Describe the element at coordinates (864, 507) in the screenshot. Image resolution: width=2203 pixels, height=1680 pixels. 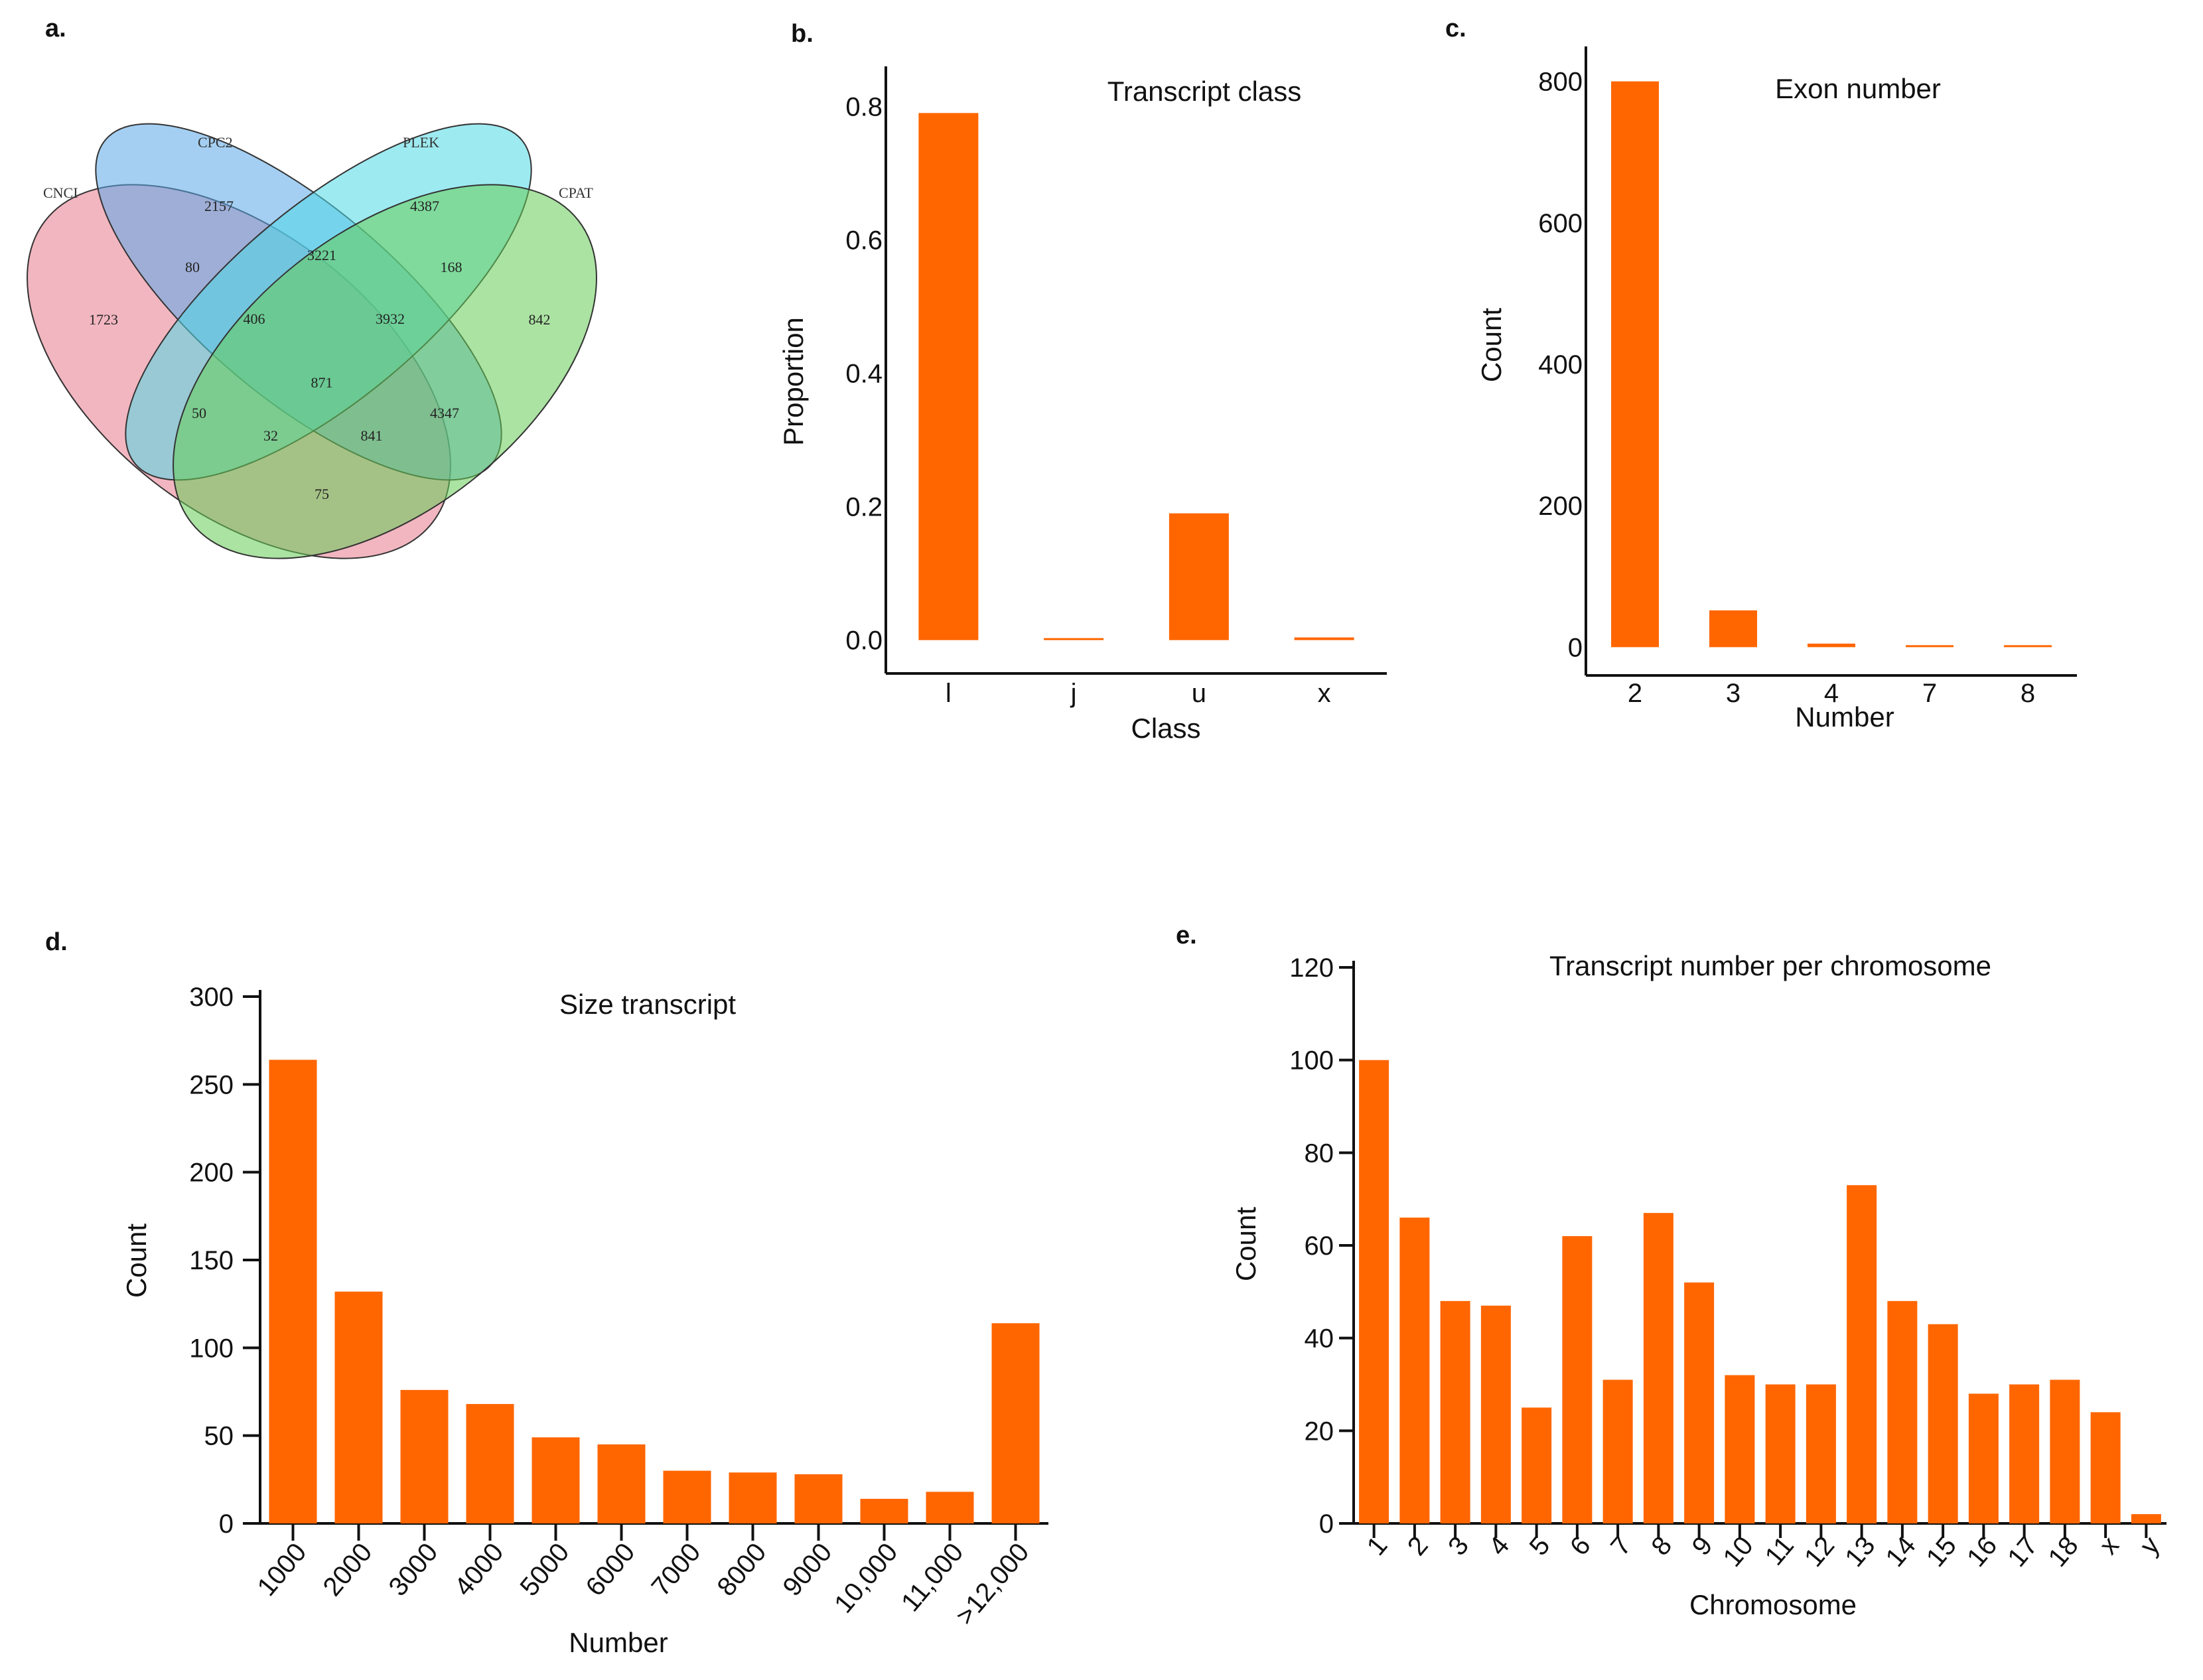
I see `y-tick-label: 0.2` at that location.